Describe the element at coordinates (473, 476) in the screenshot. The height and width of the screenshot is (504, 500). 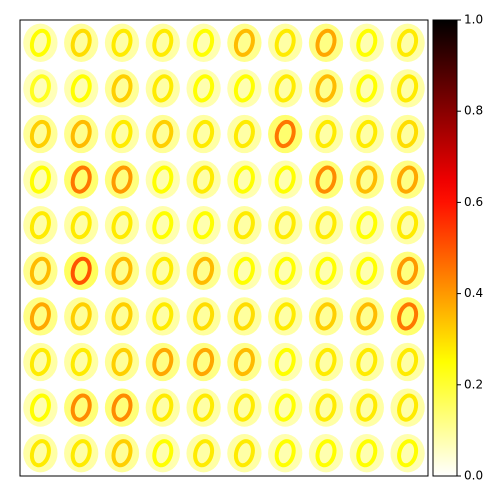
I see `colorbar-tick-label: 0.0` at that location.